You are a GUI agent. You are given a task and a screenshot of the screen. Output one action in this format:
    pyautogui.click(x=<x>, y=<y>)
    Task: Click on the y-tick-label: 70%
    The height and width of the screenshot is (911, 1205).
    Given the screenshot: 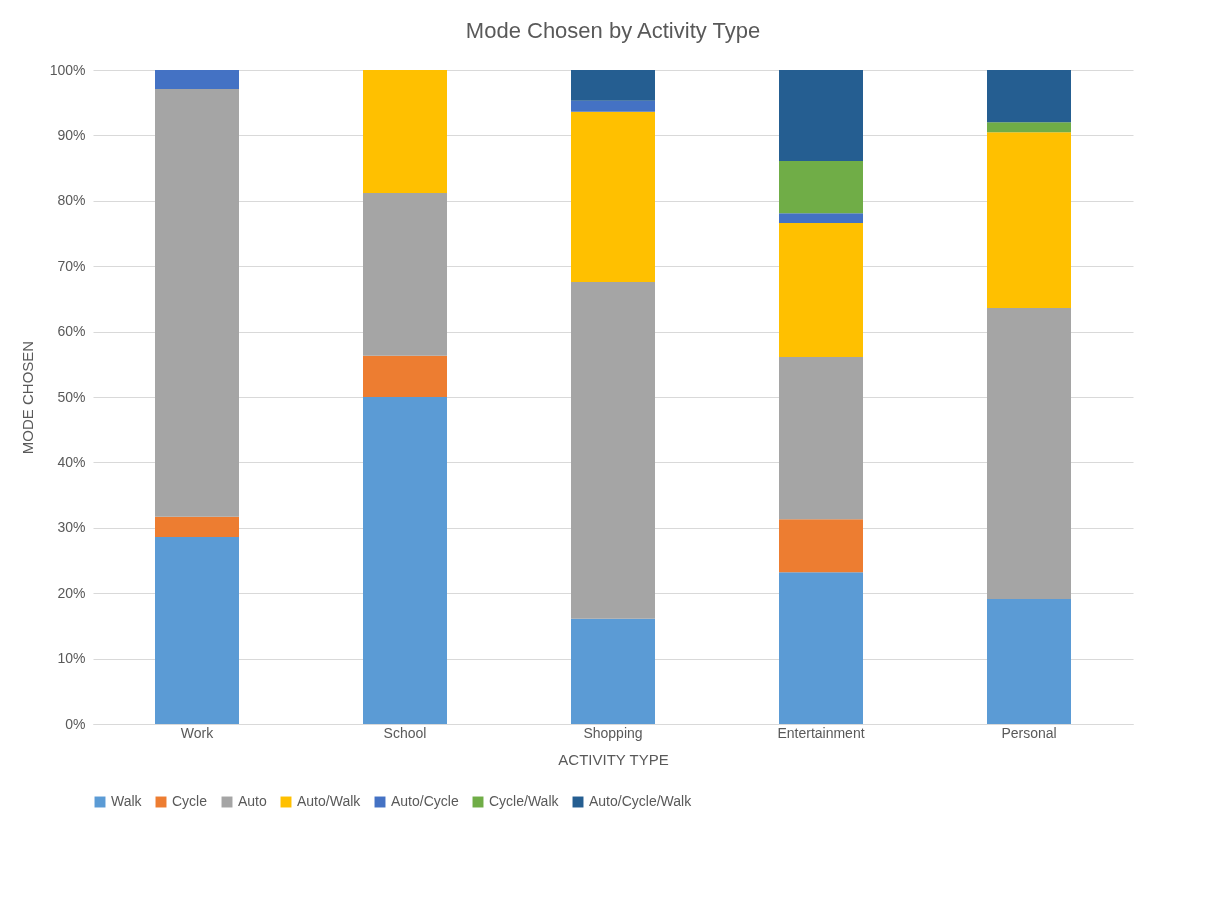 What is the action you would take?
    pyautogui.click(x=71, y=265)
    